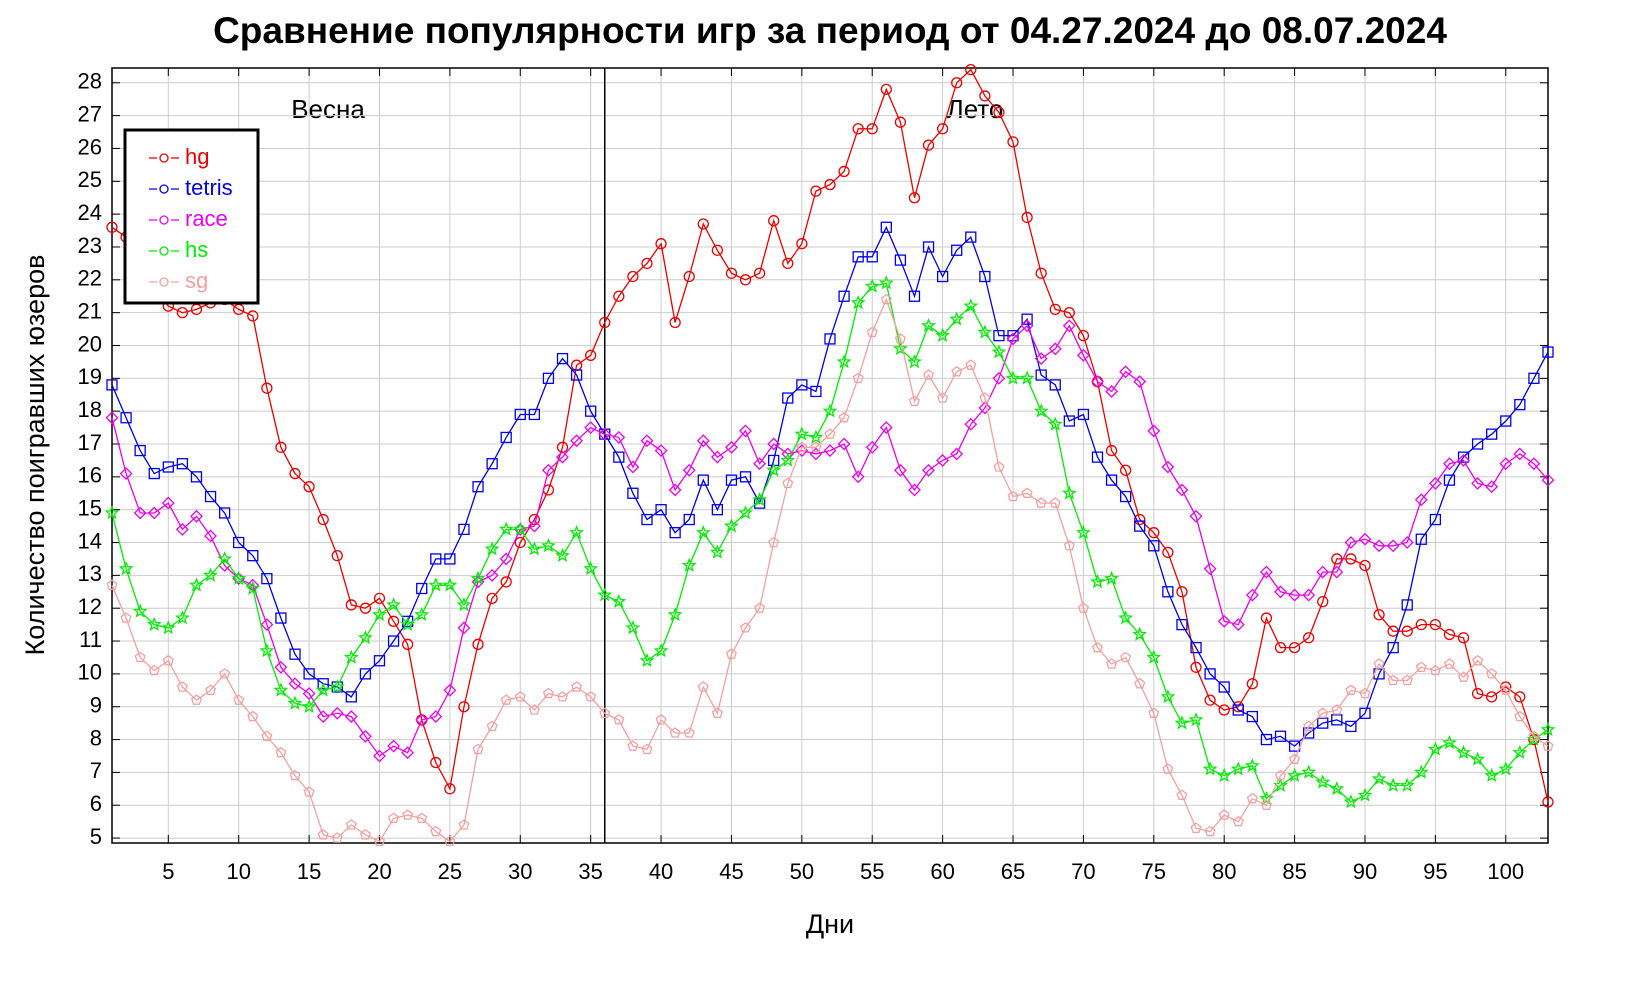 The image size is (1625, 988). What do you see at coordinates (328, 109) in the screenshot?
I see `season-label: Весна` at bounding box center [328, 109].